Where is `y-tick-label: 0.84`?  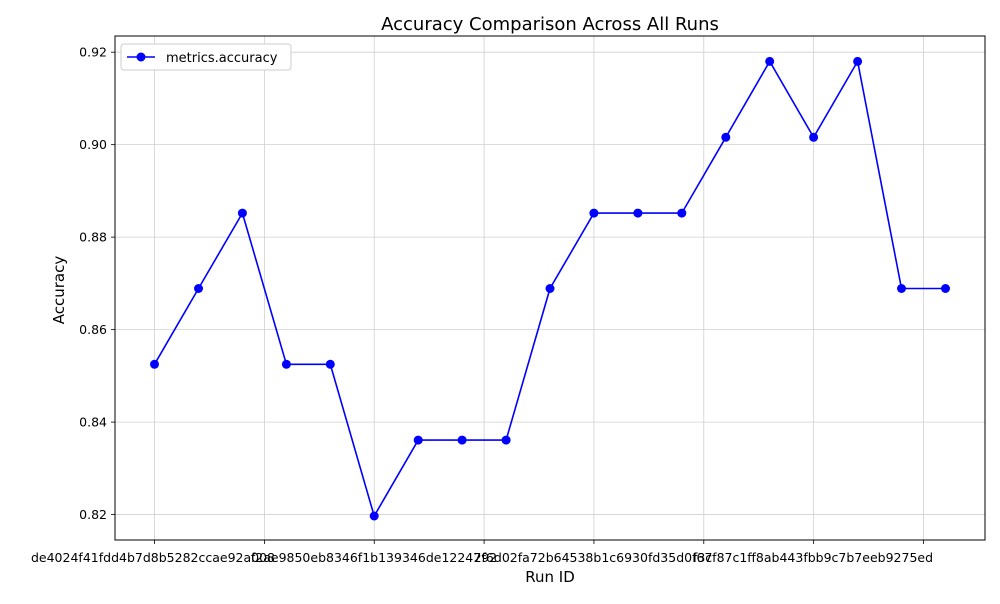 y-tick-label: 0.84 is located at coordinates (93, 422).